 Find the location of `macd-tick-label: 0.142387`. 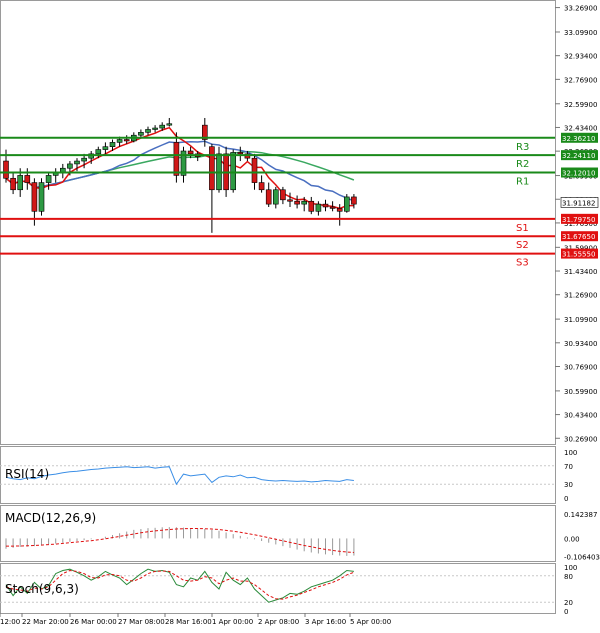

macd-tick-label: 0.142387 is located at coordinates (580, 515).